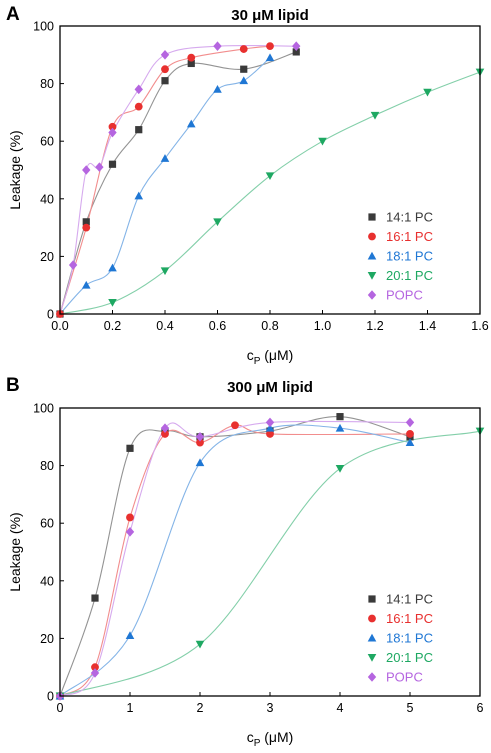 This screenshot has width=491, height=753. Describe the element at coordinates (164, 326) in the screenshot. I see `x-tick-label: 0.4` at that location.